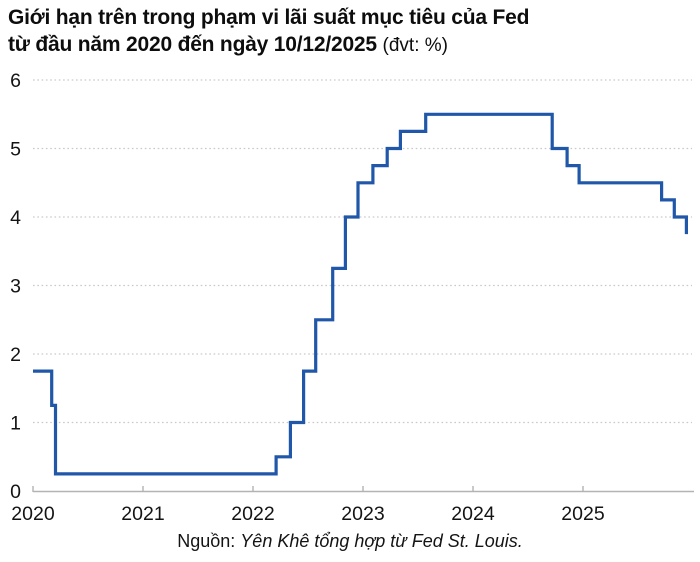 This screenshot has width=700, height=562. What do you see at coordinates (206, 541) in the screenshot?
I see `source-prefix: Nguồn:` at bounding box center [206, 541].